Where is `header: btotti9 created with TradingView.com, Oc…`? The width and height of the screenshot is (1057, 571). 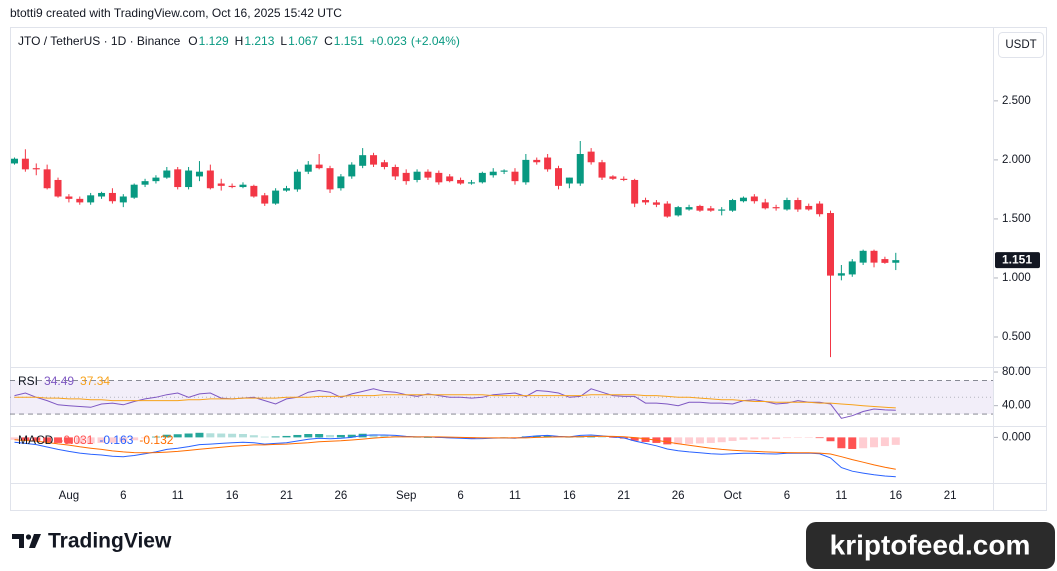
header: btotti9 created with TradingView.com, Oc… is located at coordinates (176, 13).